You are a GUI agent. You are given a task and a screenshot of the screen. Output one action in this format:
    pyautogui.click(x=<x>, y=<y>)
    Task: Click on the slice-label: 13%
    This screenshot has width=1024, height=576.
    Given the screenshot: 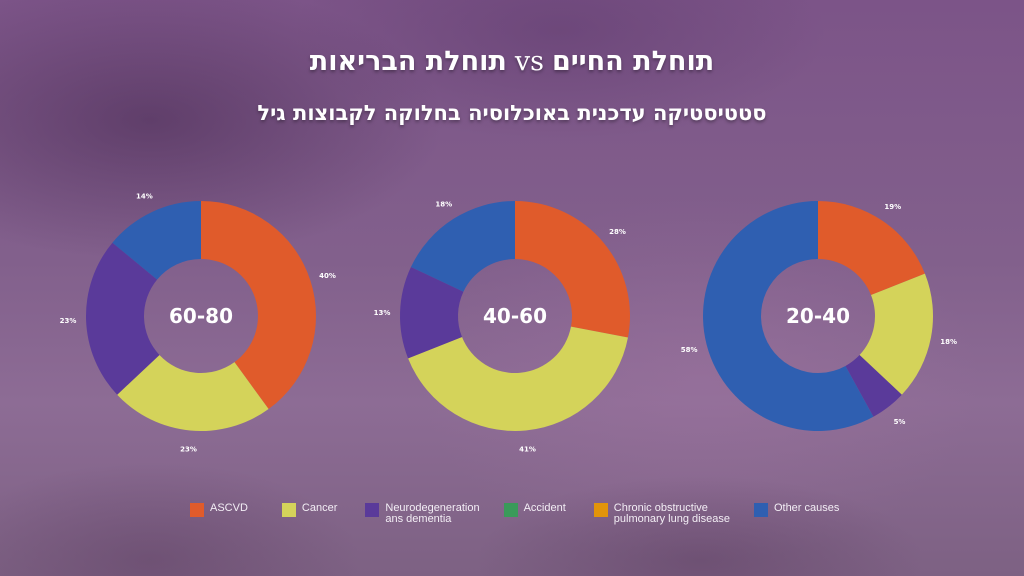 What is the action you would take?
    pyautogui.click(x=382, y=313)
    